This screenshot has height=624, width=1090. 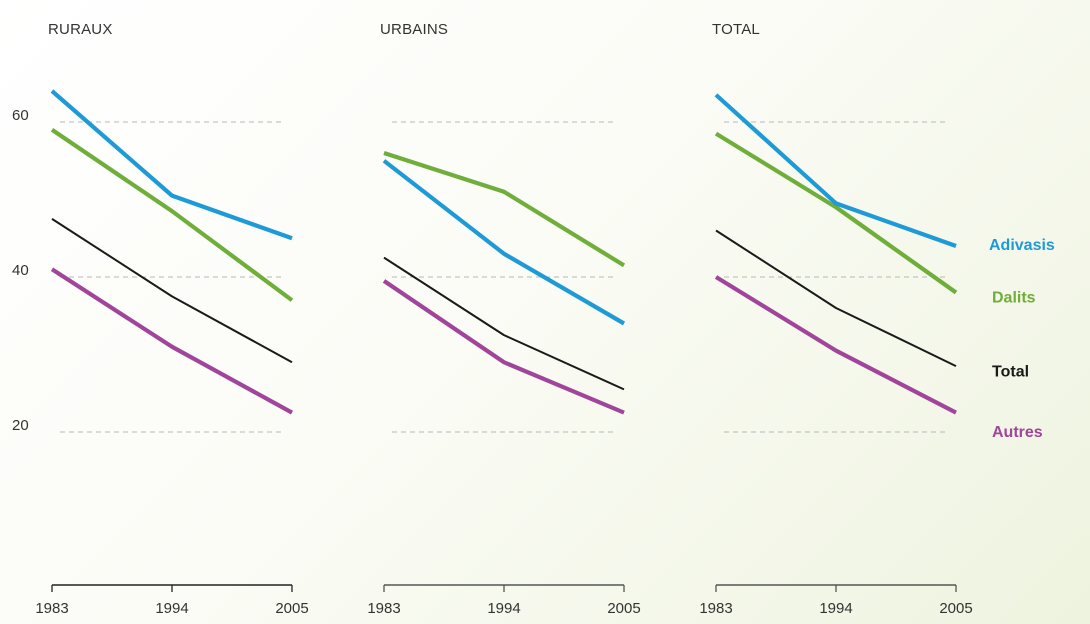 I want to click on panel-ruraux-title: RURAUX, so click(x=80, y=29).